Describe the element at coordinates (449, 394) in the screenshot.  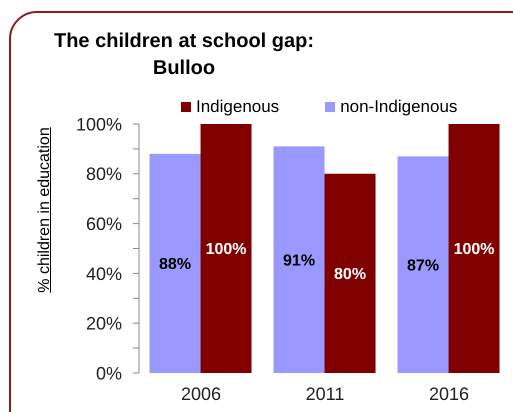
I see `x-tick-label: 2016` at that location.